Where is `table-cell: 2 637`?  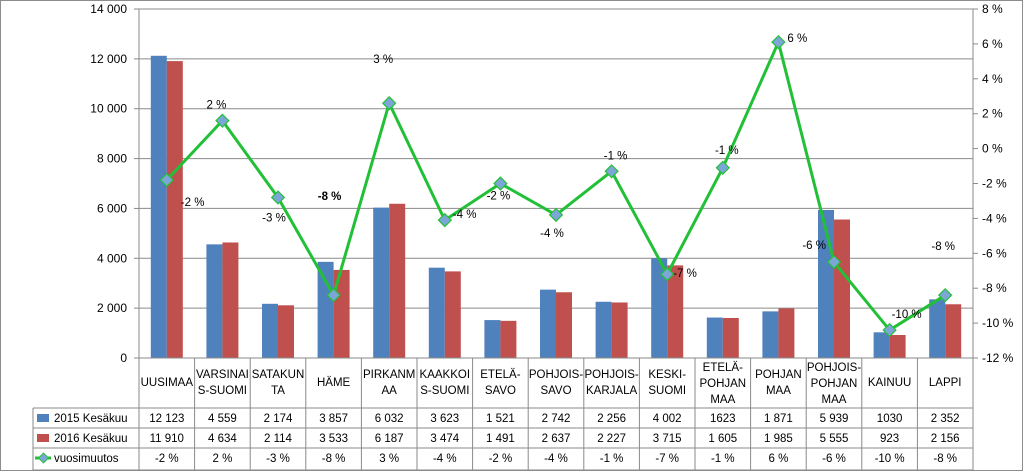
table-cell: 2 637 is located at coordinates (556, 439).